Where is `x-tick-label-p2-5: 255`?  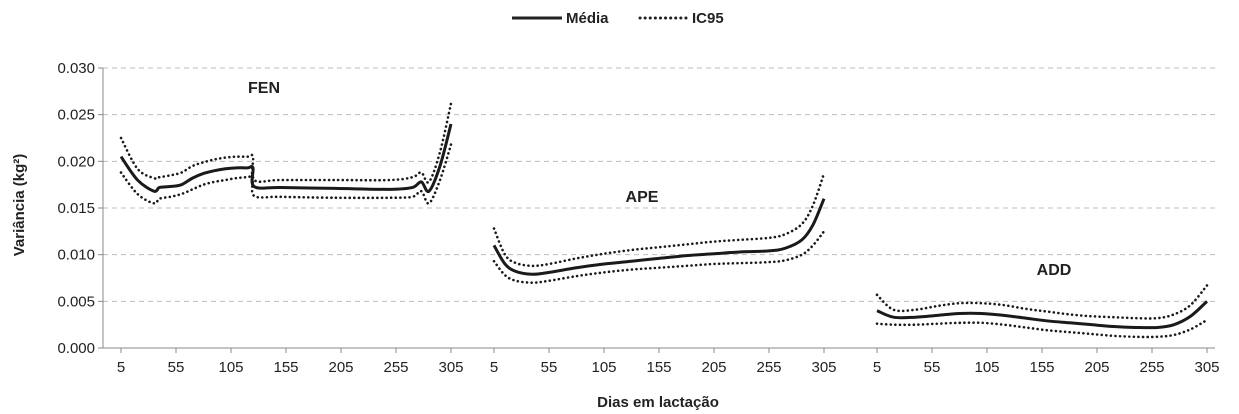
x-tick-label-p2-5: 255 is located at coordinates (1151, 367).